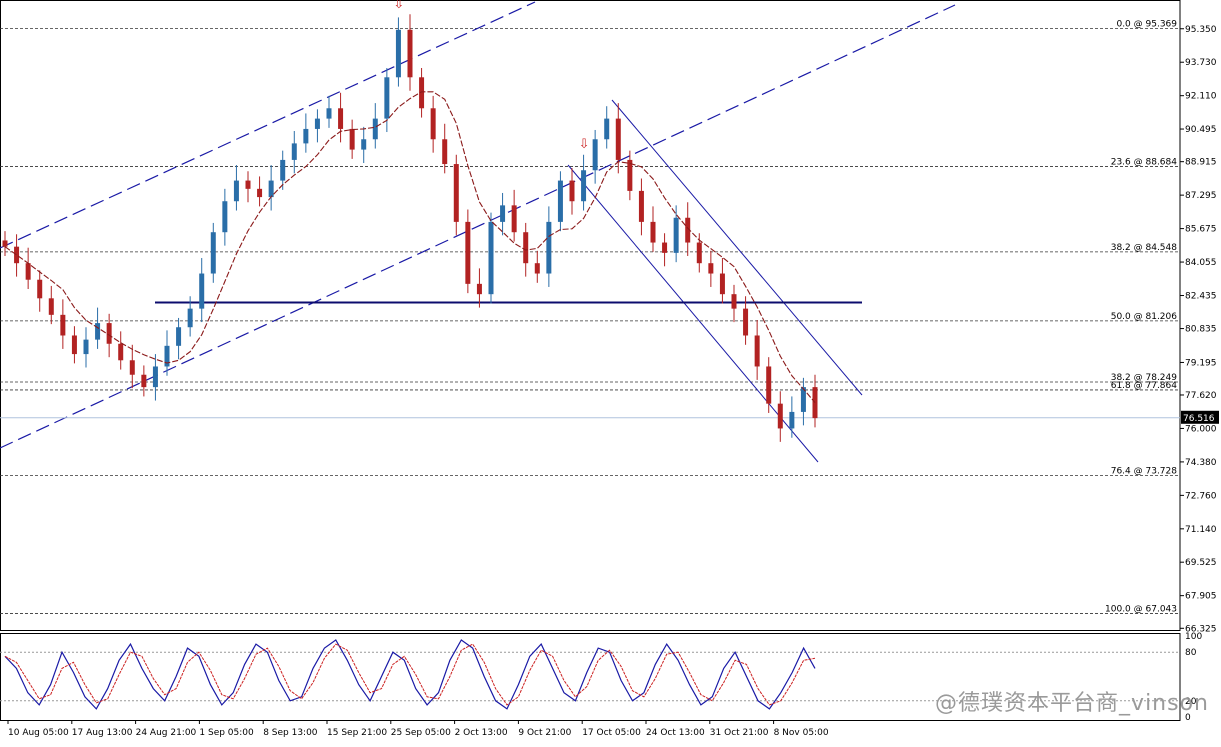 The image size is (1221, 747). I want to click on time-tick-label: 15 Sep 21:00, so click(357, 733).